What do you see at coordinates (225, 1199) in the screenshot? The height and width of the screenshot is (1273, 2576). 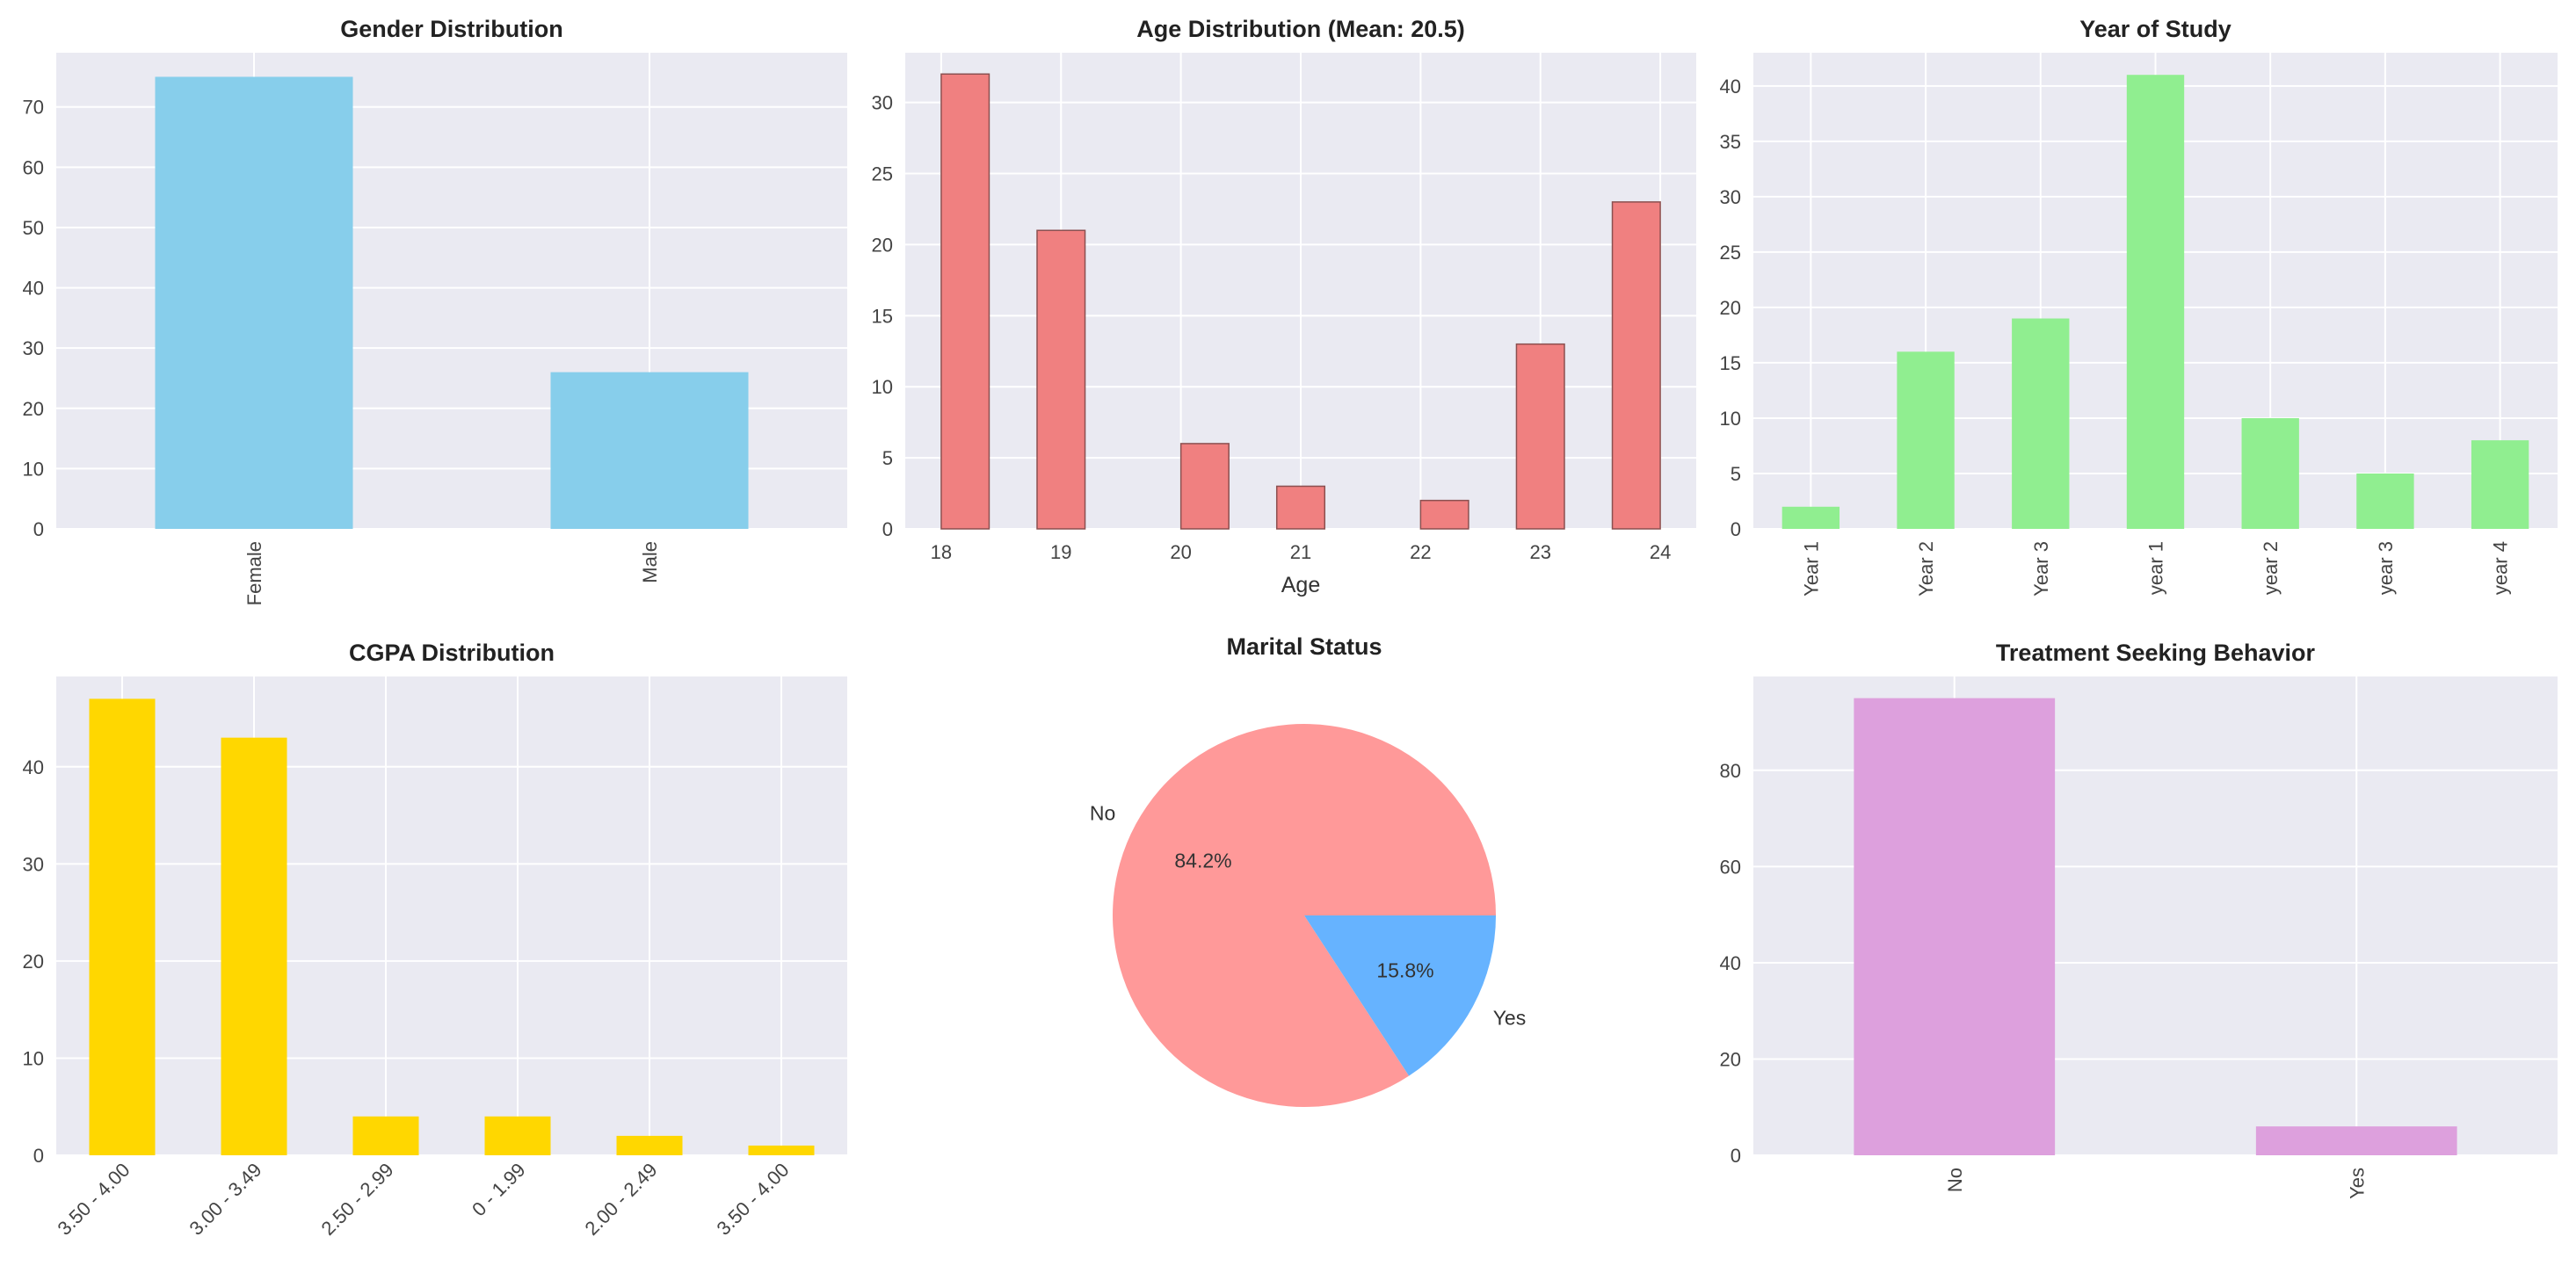 I see `cgpa-xtick-label: 3.00 - 3.49` at bounding box center [225, 1199].